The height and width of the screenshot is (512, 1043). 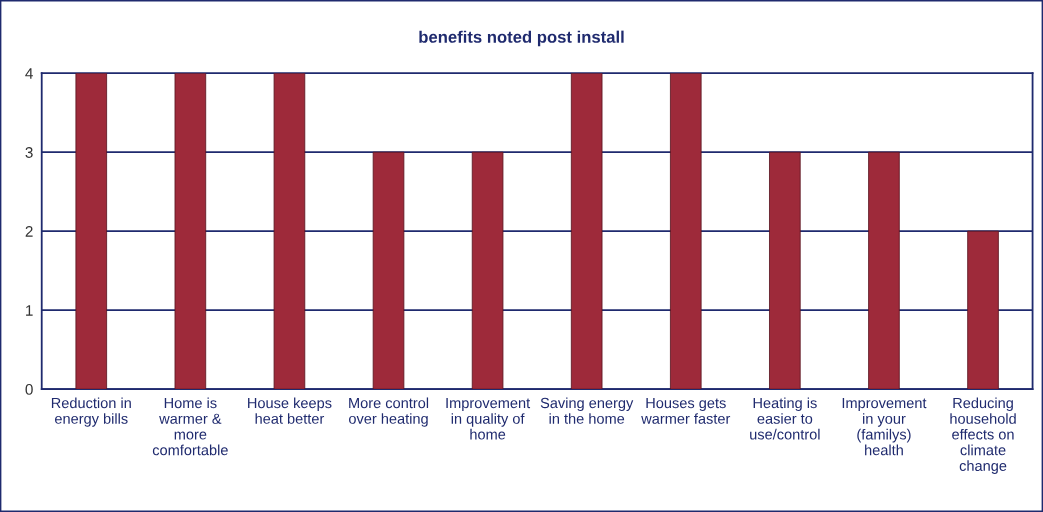 What do you see at coordinates (29, 73) in the screenshot?
I see `y-tick-label: 4` at bounding box center [29, 73].